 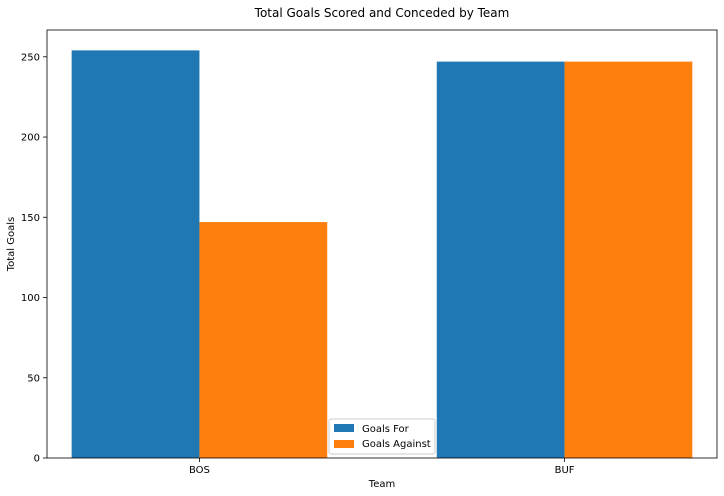 What do you see at coordinates (33, 378) in the screenshot?
I see `y-tick-label: 50` at bounding box center [33, 378].